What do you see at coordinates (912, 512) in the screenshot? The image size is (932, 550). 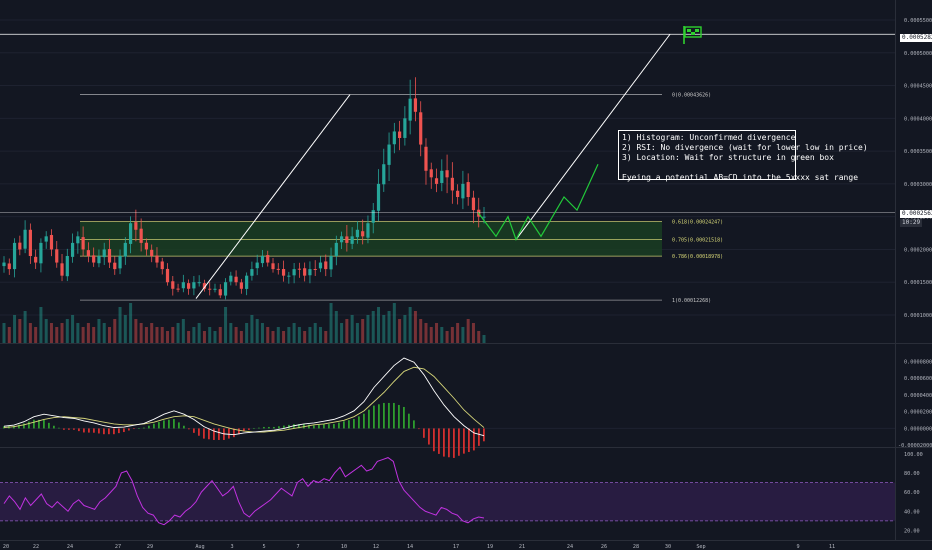 I see `rsi-tick-label: 40.00` at bounding box center [912, 512].